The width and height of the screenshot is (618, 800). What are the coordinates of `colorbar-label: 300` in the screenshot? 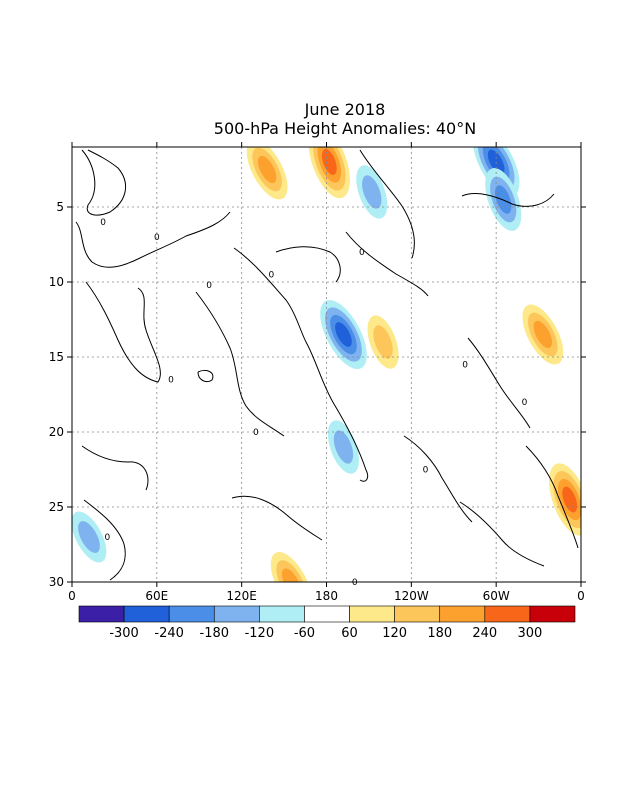 It's located at (529, 633).